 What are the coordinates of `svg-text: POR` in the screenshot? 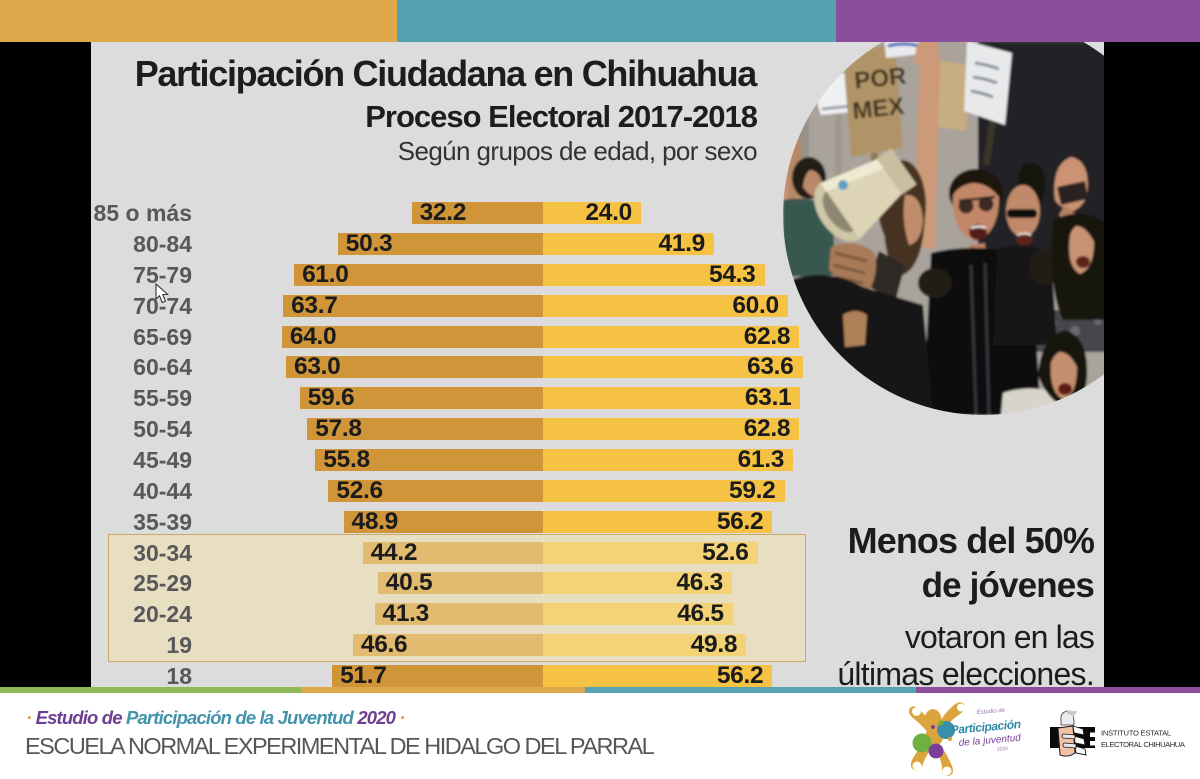 It's located at (880, 79).